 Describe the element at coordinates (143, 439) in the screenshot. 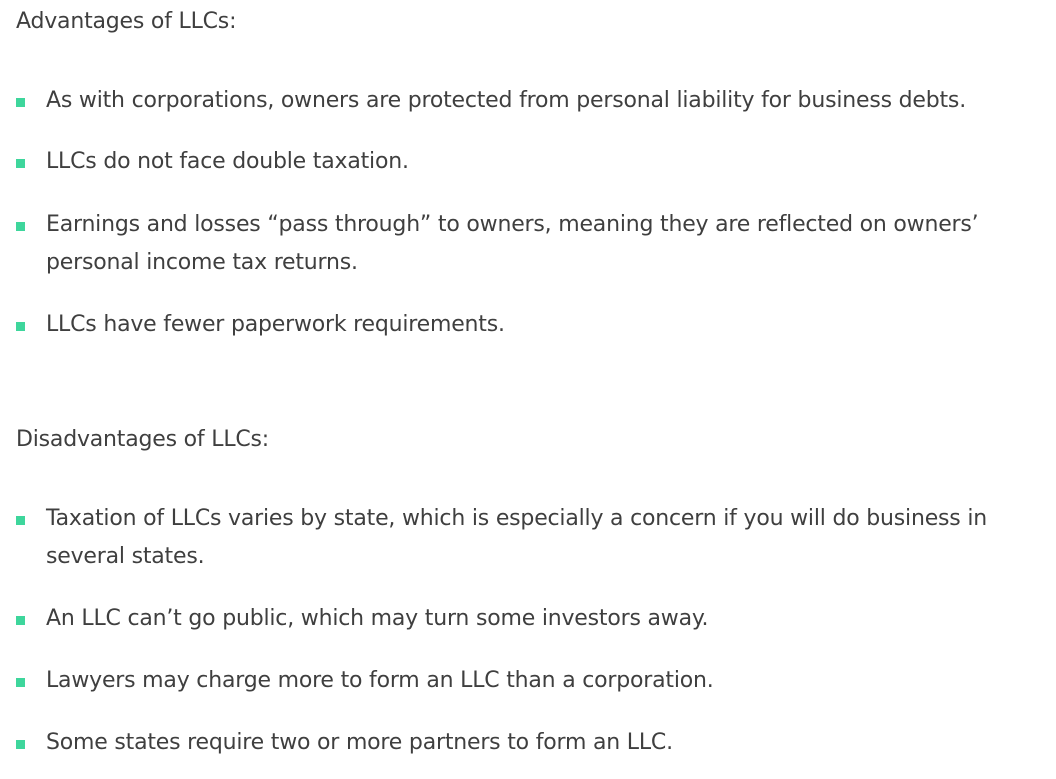

I see `disadvantages-heading: Disadvantages of LLCs:` at that location.